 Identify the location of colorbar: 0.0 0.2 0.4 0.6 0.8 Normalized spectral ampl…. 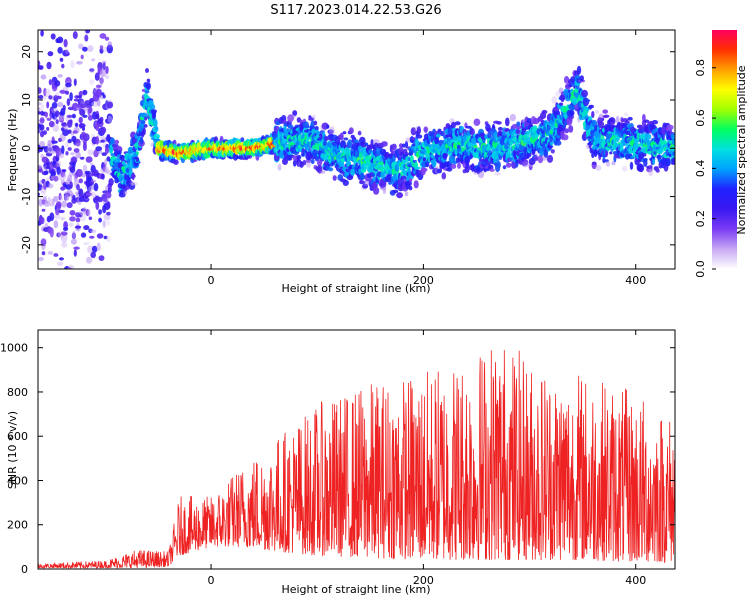
(721, 154).